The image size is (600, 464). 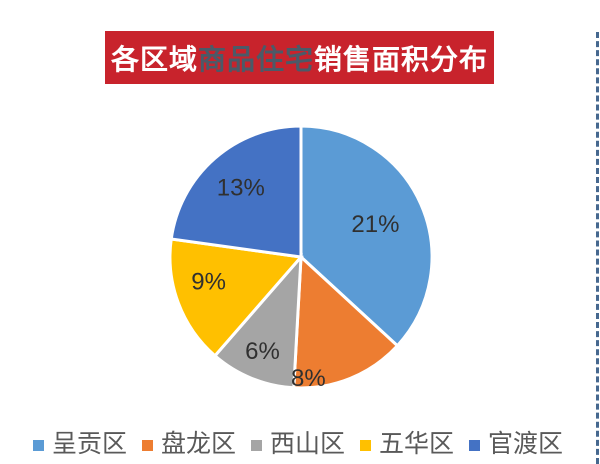 I want to click on legend-item-盘龙区: 盘龙区, so click(x=188, y=443).